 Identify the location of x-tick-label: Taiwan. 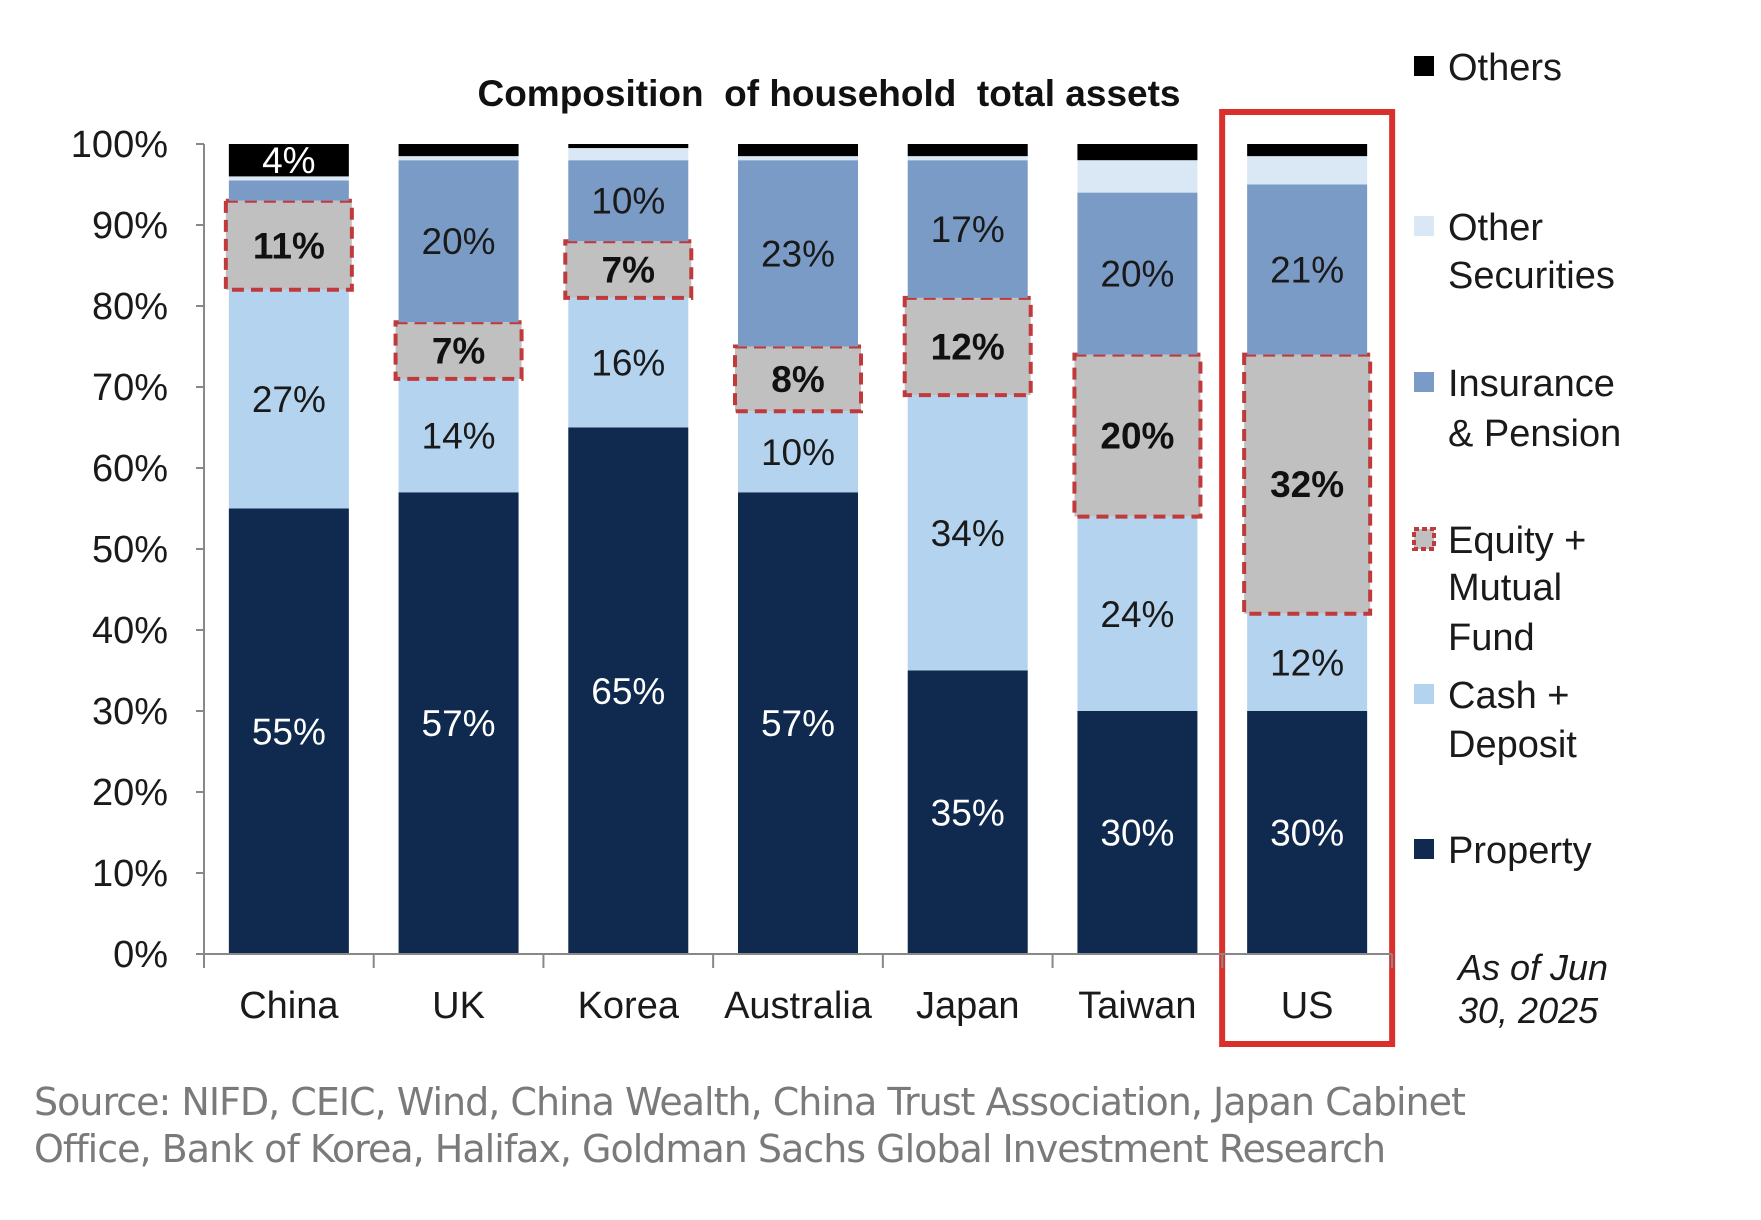
(1137, 1006).